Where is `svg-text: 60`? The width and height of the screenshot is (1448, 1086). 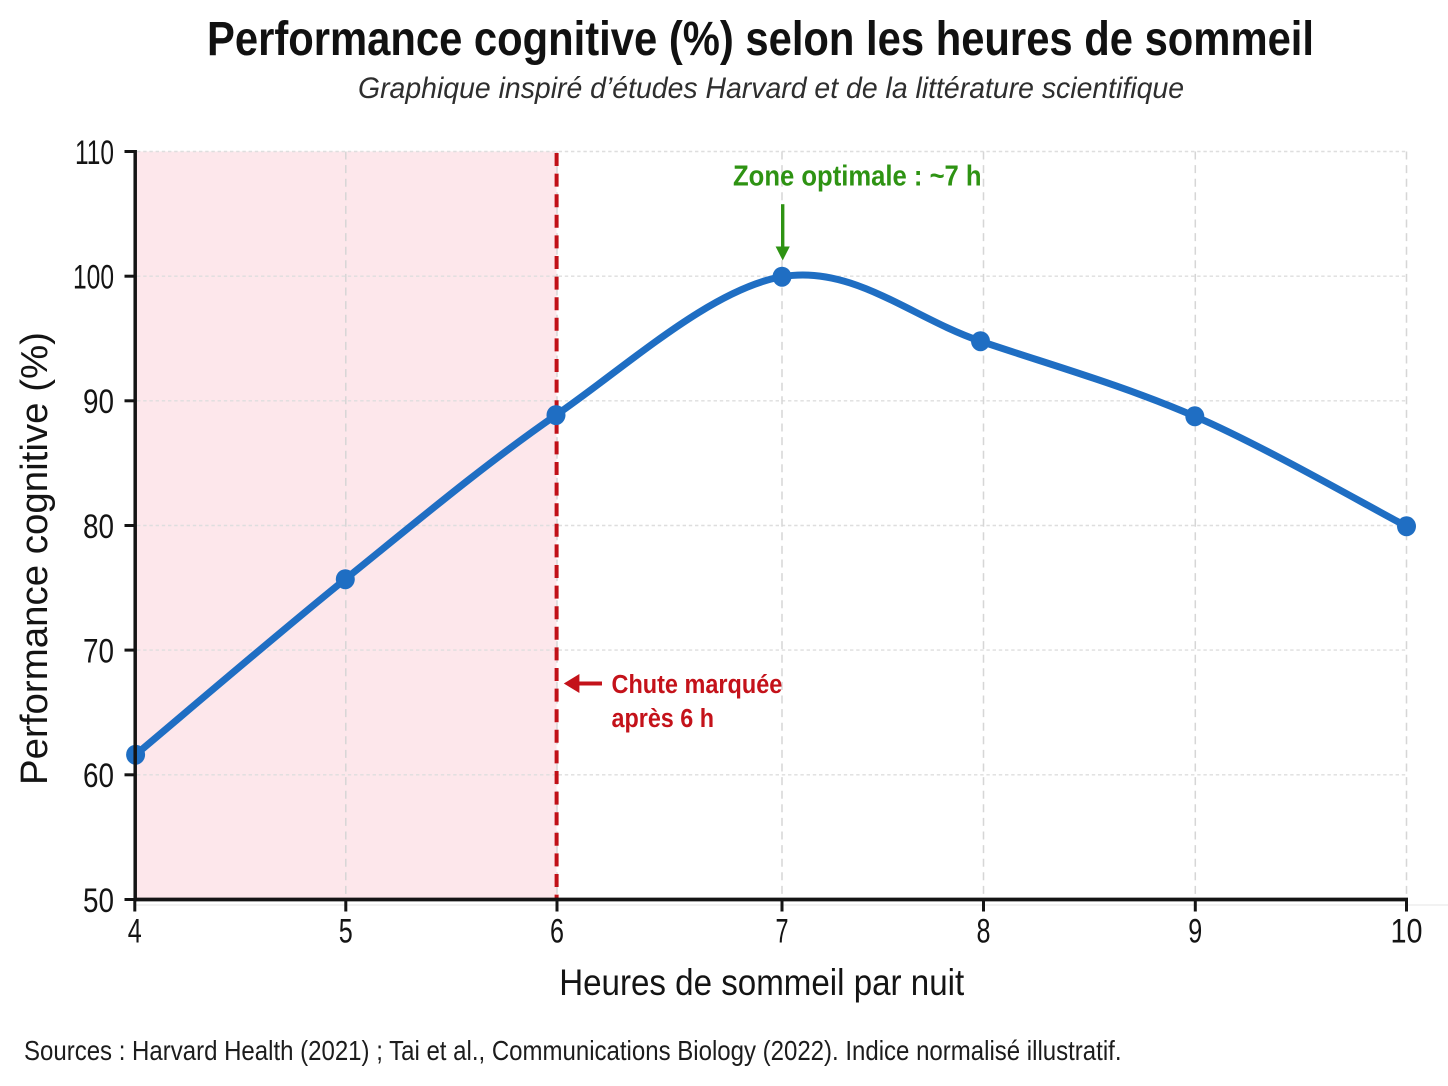 svg-text: 60 is located at coordinates (98, 776).